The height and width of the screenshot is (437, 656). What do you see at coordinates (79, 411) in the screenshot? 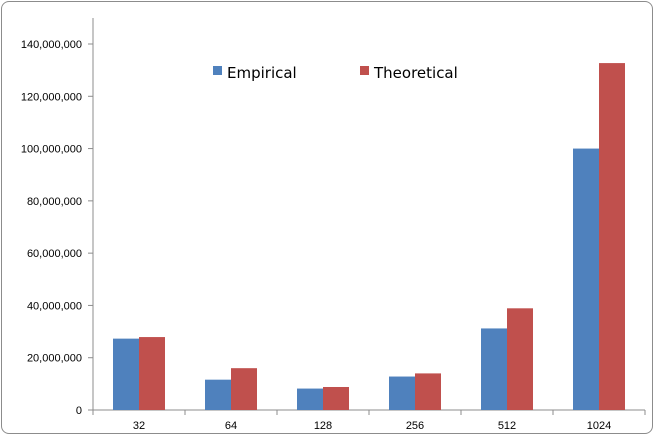
I see `y-tick-label: 0` at bounding box center [79, 411].